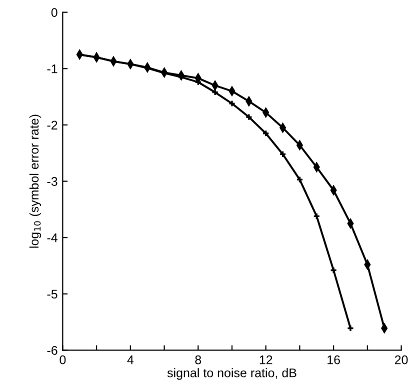 This screenshot has height=384, width=418. Describe the element at coordinates (266, 359) in the screenshot. I see `x-tick-label: 12` at that location.